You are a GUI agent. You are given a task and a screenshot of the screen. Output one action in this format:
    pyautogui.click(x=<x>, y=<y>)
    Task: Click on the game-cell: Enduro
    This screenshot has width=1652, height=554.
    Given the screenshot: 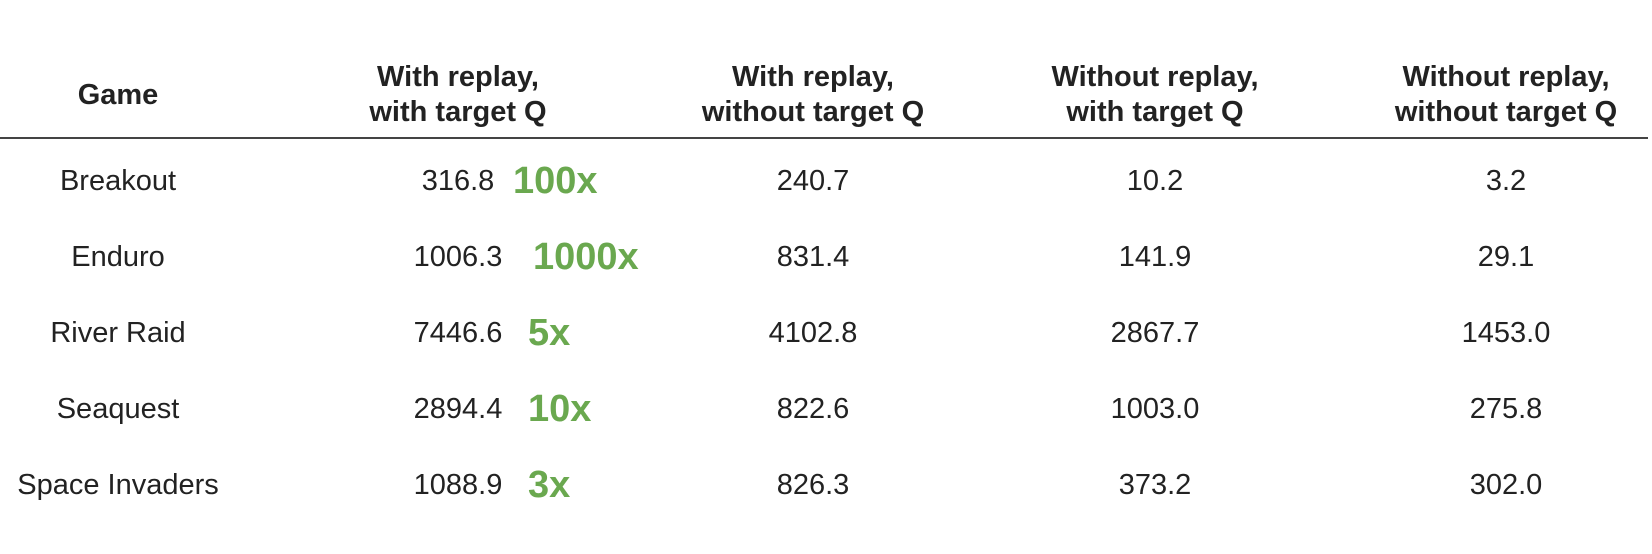 What is the action you would take?
    pyautogui.click(x=118, y=256)
    